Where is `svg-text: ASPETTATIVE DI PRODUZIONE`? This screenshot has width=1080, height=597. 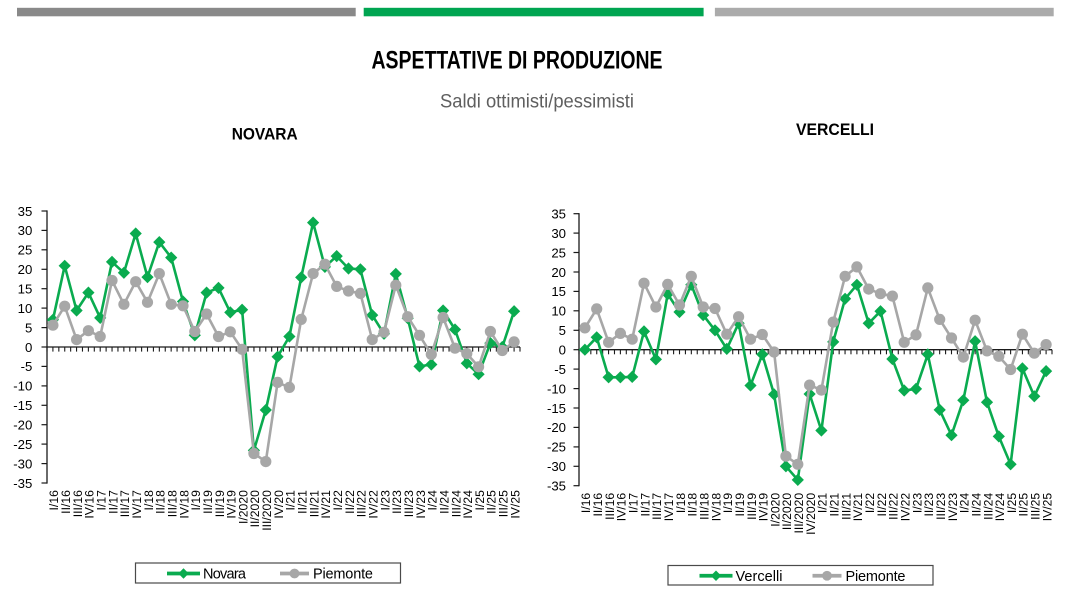
svg-text: ASPETTATIVE DI PRODUZIONE is located at coordinates (517, 61).